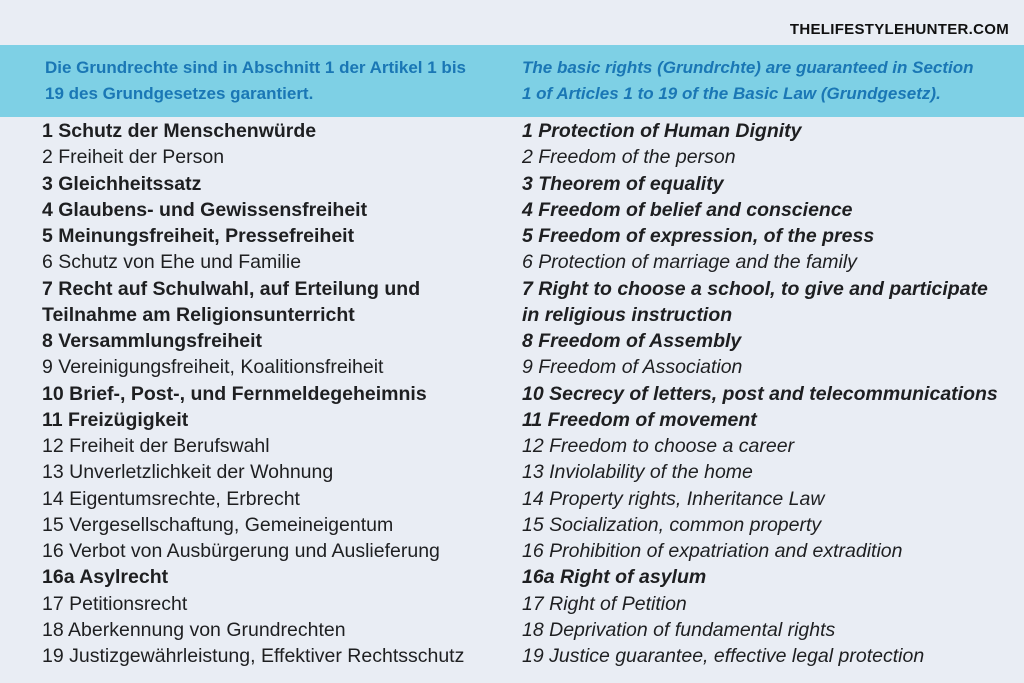  What do you see at coordinates (614, 577) in the screenshot?
I see `article-16a-english: 16a Right of asylum` at bounding box center [614, 577].